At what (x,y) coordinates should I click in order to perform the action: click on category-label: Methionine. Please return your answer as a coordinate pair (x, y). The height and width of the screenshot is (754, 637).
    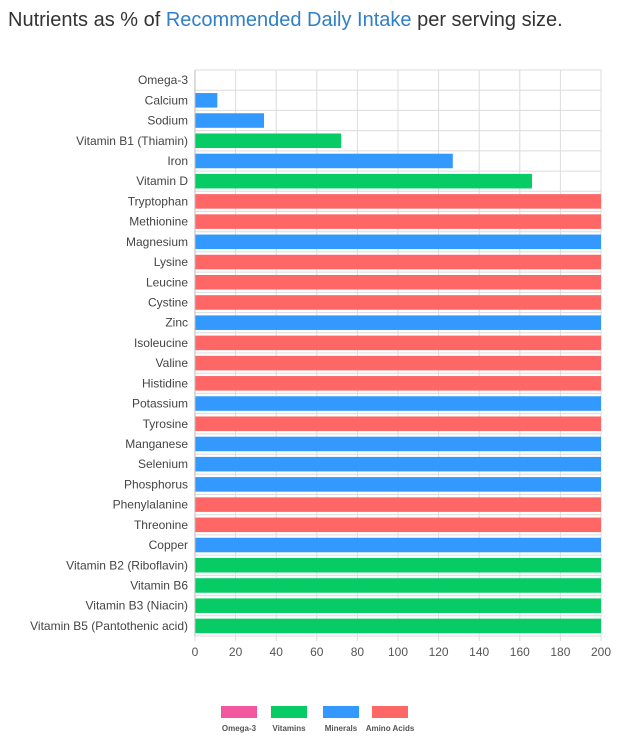
    Looking at the image, I should click on (158, 222).